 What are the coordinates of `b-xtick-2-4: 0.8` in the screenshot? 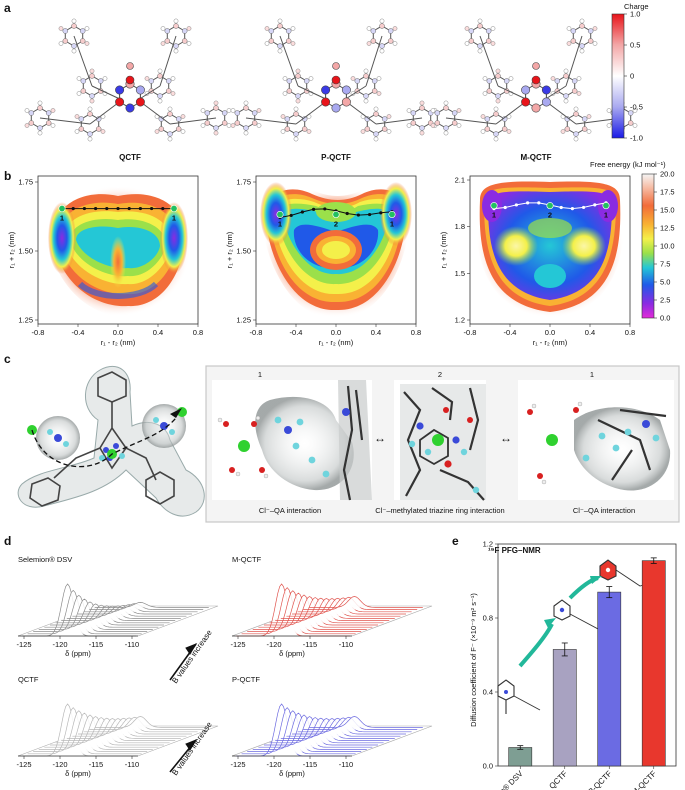 It's located at (630, 332).